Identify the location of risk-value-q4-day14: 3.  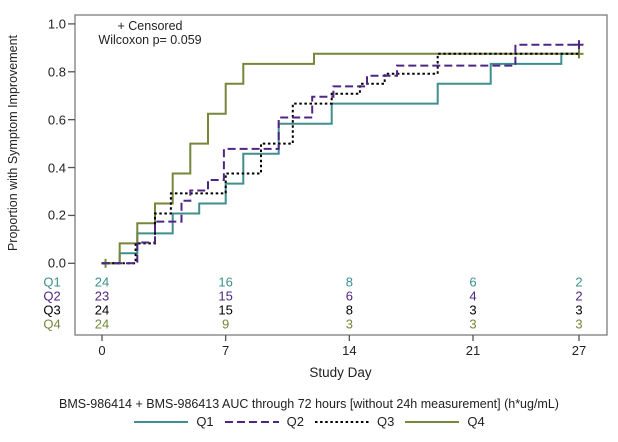
(349, 323).